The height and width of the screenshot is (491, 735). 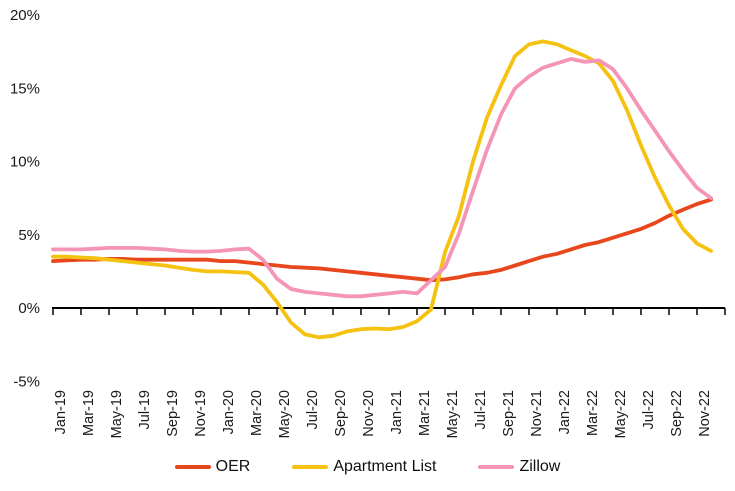 I want to click on y-tick-label: 0%, so click(x=29, y=308).